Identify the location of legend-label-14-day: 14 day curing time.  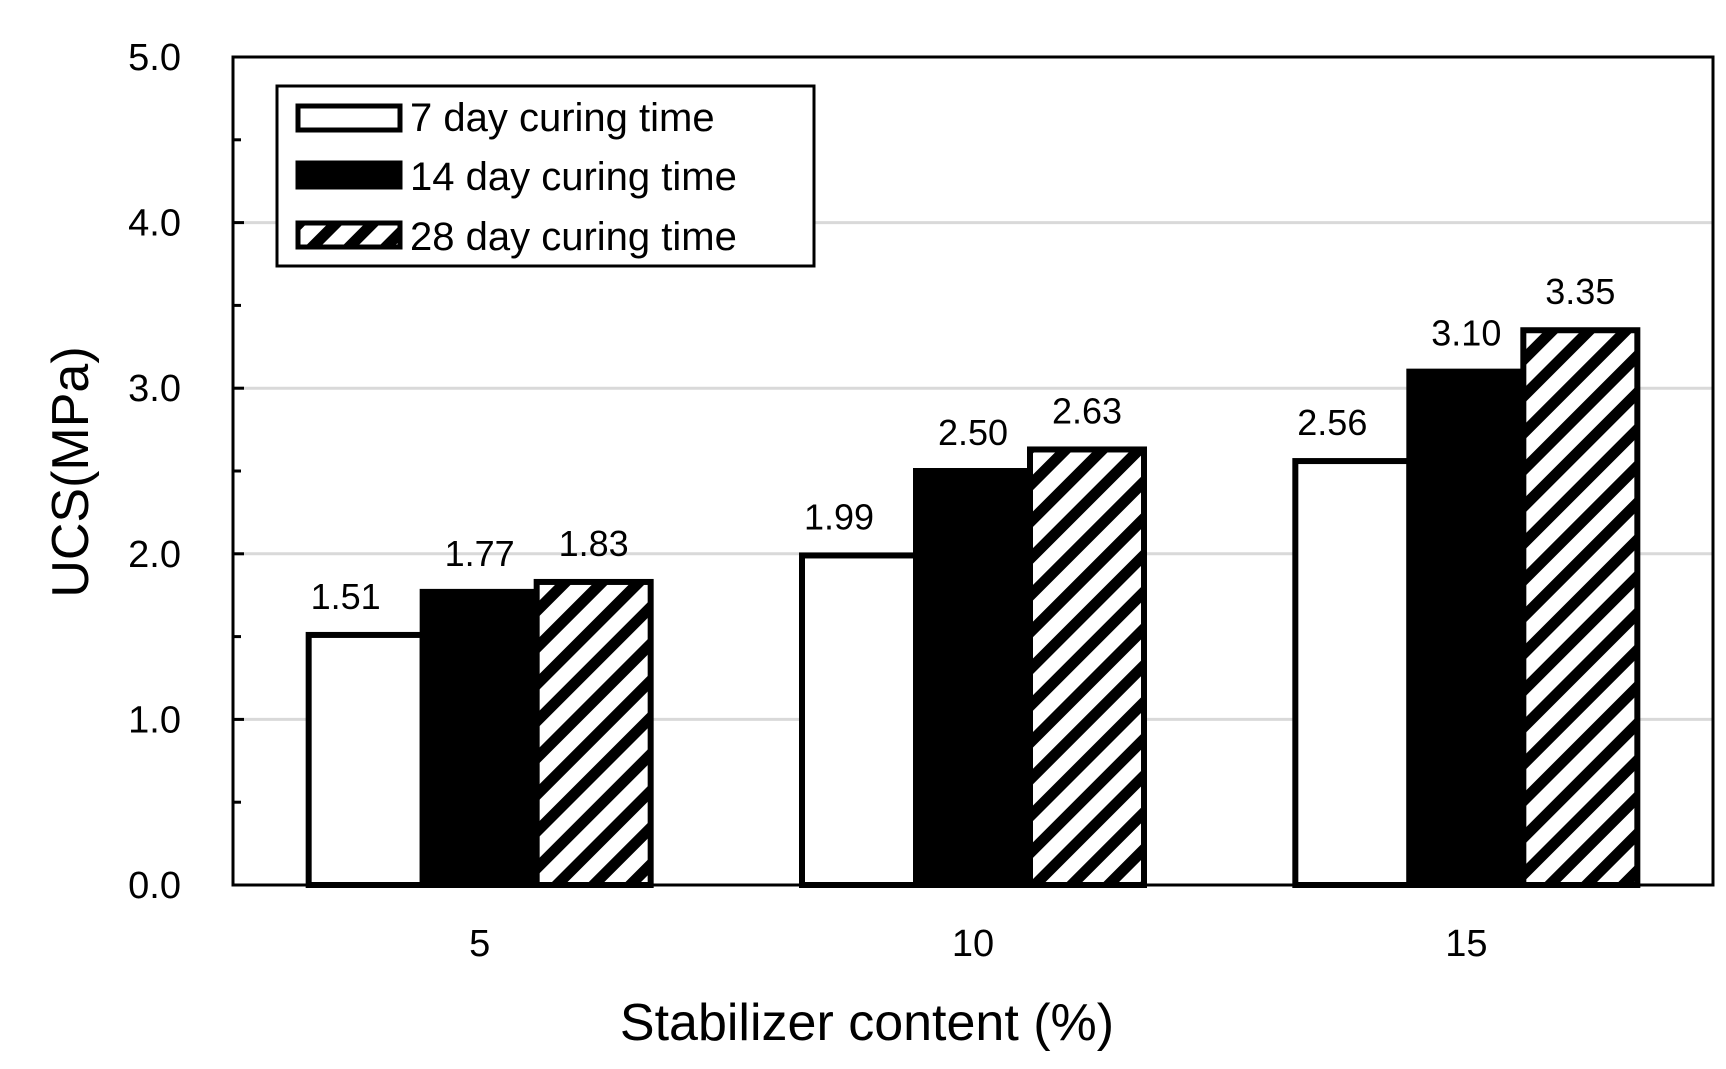
(573, 177).